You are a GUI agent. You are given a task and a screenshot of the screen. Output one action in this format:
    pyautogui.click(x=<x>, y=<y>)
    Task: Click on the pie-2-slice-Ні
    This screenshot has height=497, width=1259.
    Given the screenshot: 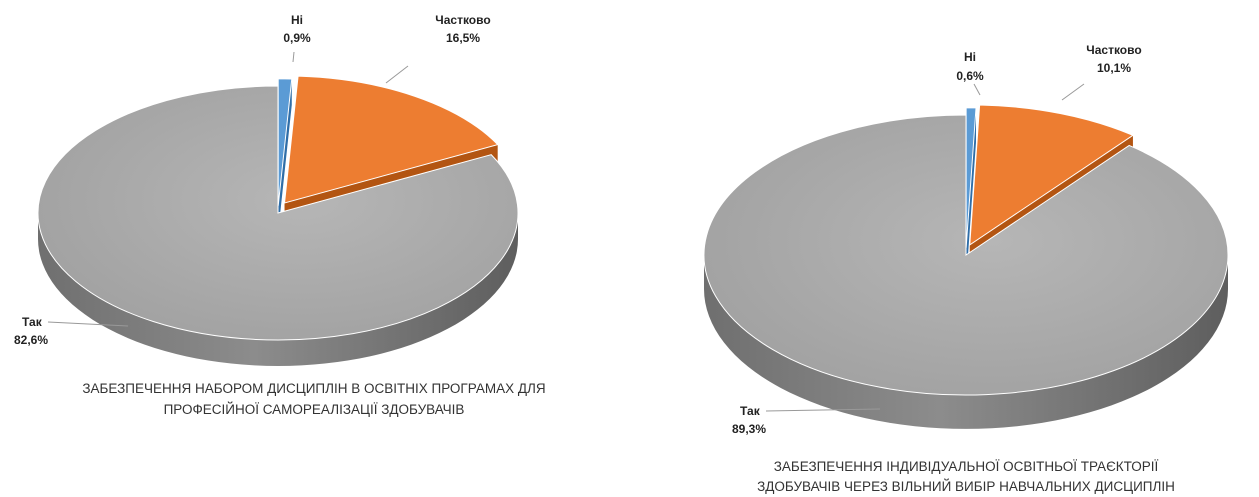 What is the action you would take?
    pyautogui.click(x=971, y=177)
    